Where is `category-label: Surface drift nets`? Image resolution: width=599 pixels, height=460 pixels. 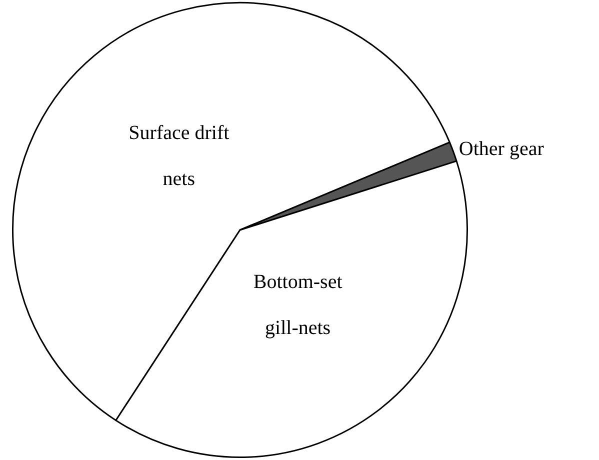
category-label: Surface drift nets is located at coordinates (179, 156).